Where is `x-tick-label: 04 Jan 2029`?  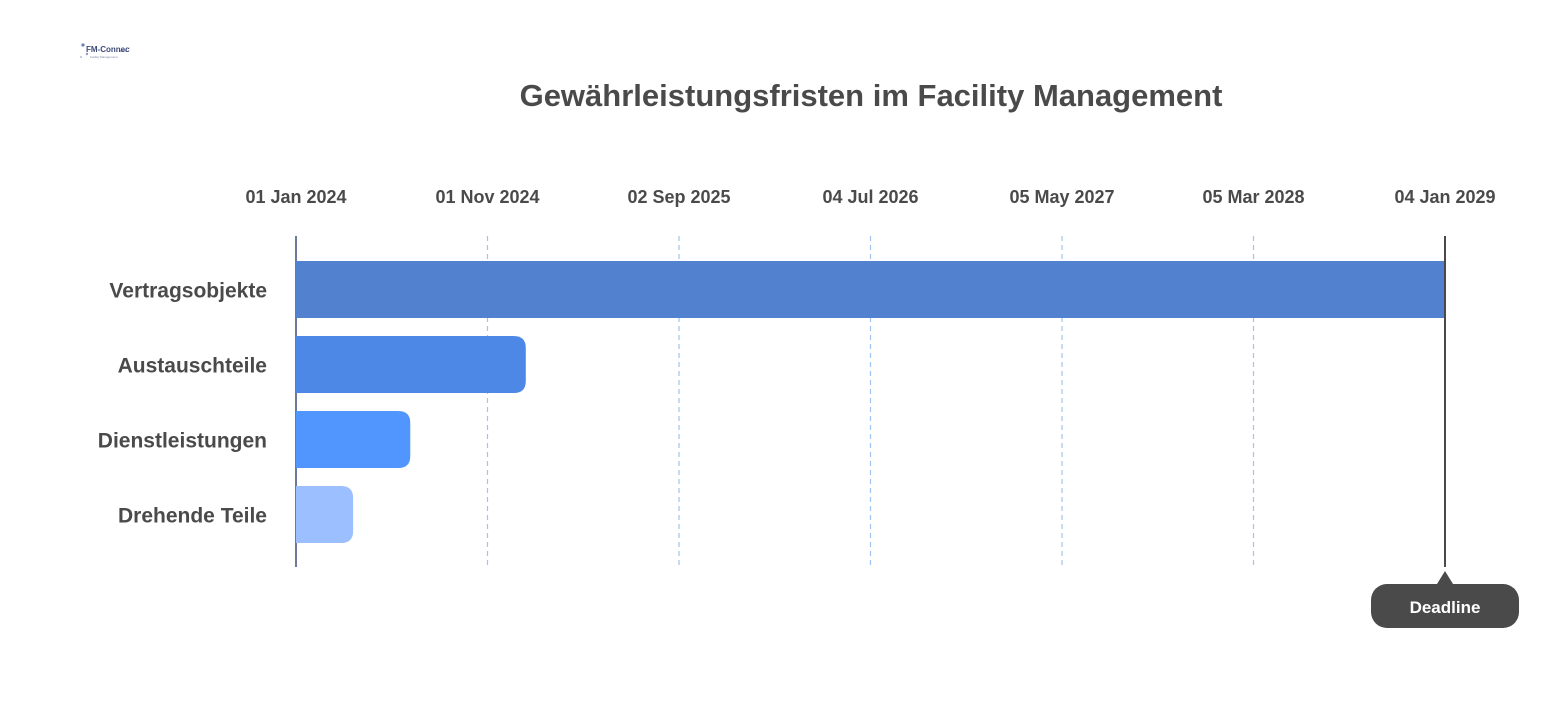
x-tick-label: 04 Jan 2029 is located at coordinates (1444, 197).